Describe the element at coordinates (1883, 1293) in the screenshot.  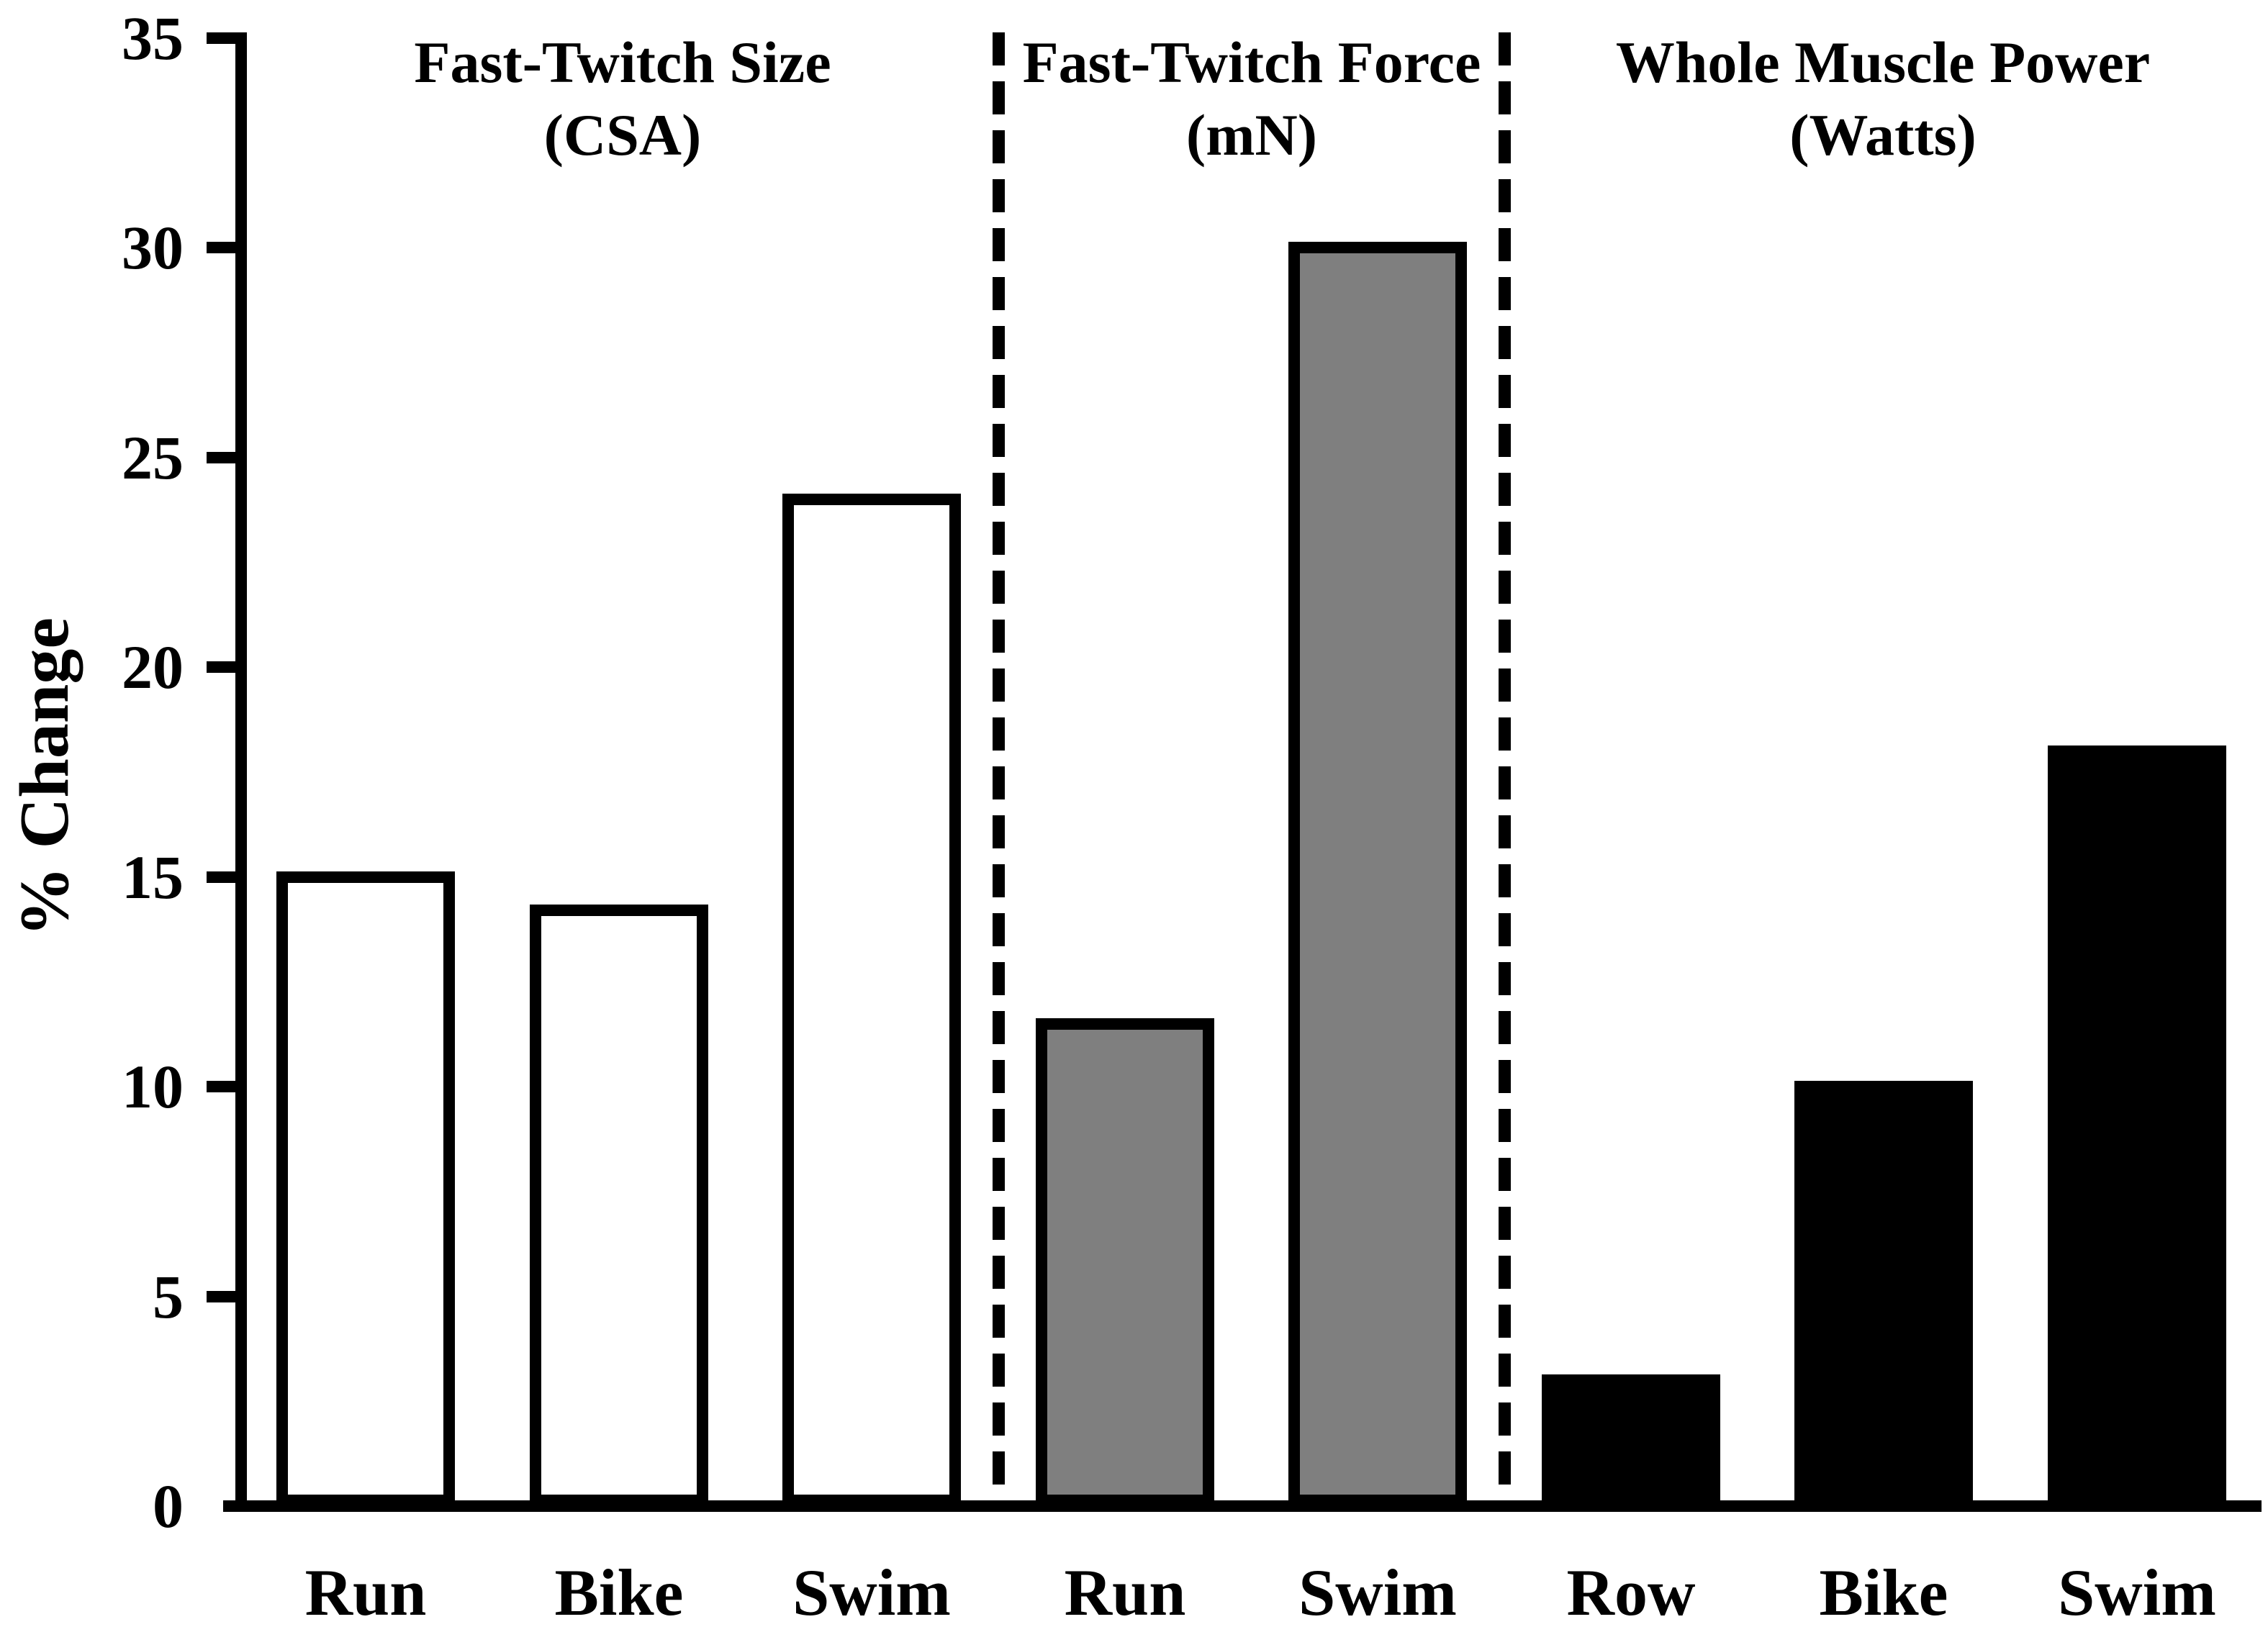
I see `bar-bike-group3` at that location.